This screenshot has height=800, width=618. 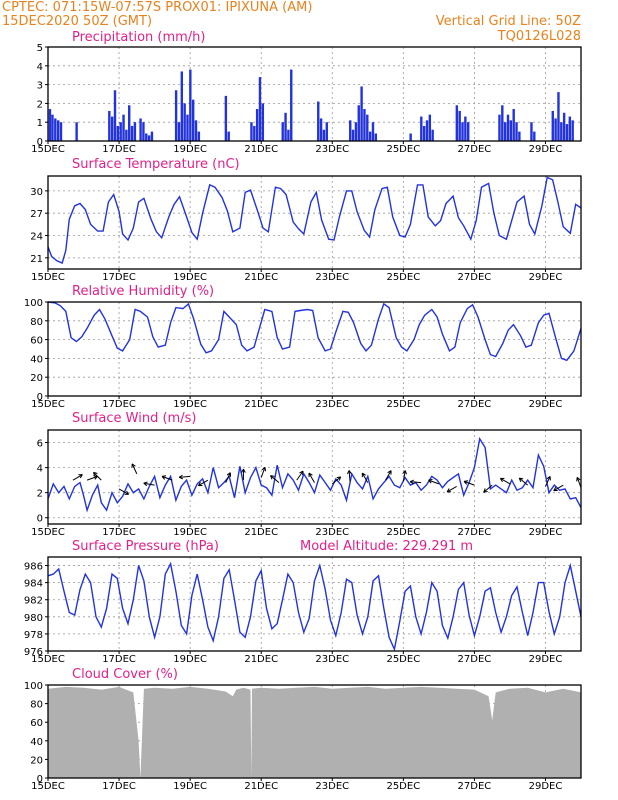 What do you see at coordinates (40, 397) in the screenshot?
I see `rh-ytick-label: 0` at bounding box center [40, 397].